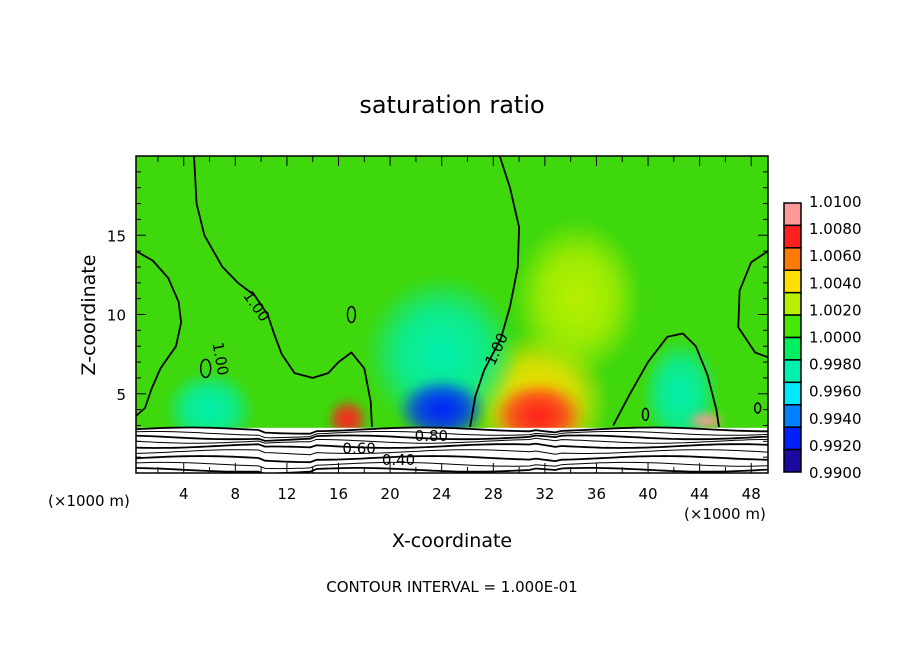 Image resolution: width=904 pixels, height=654 pixels. Describe the element at coordinates (835, 310) in the screenshot. I see `colorbar-label: 1.0020` at that location.